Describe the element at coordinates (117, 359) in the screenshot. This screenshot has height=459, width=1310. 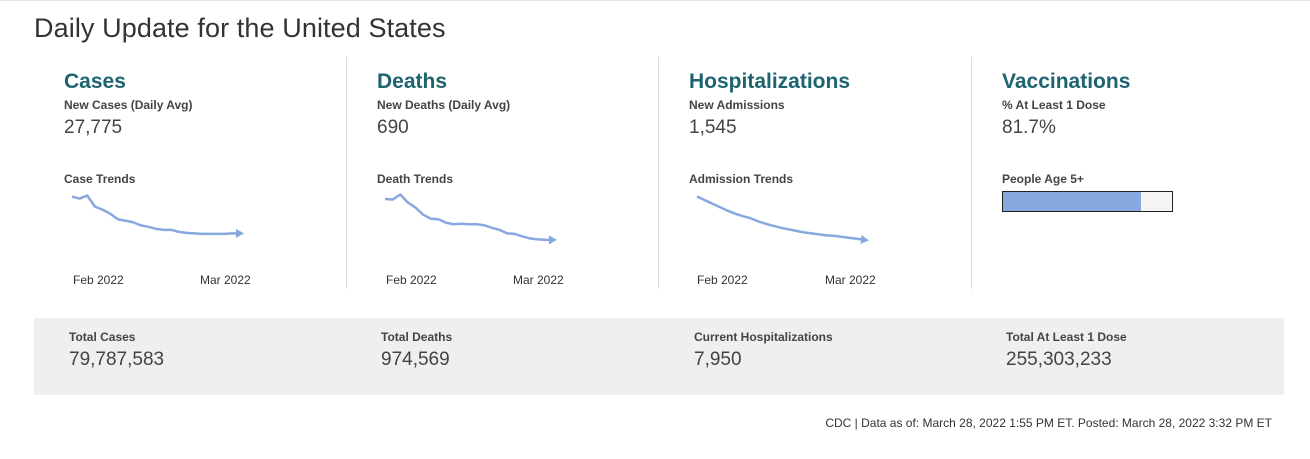
I see `total-cases-value: 79,787,583` at that location.